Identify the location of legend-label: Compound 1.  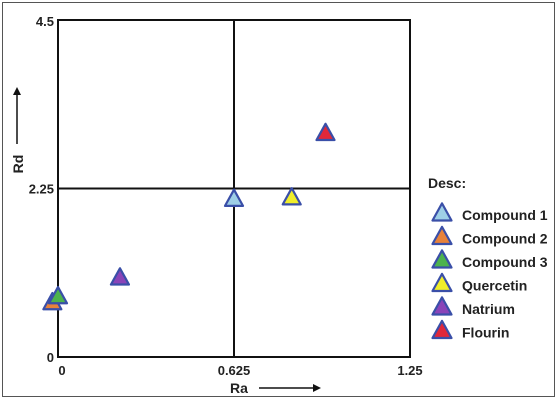
(505, 215).